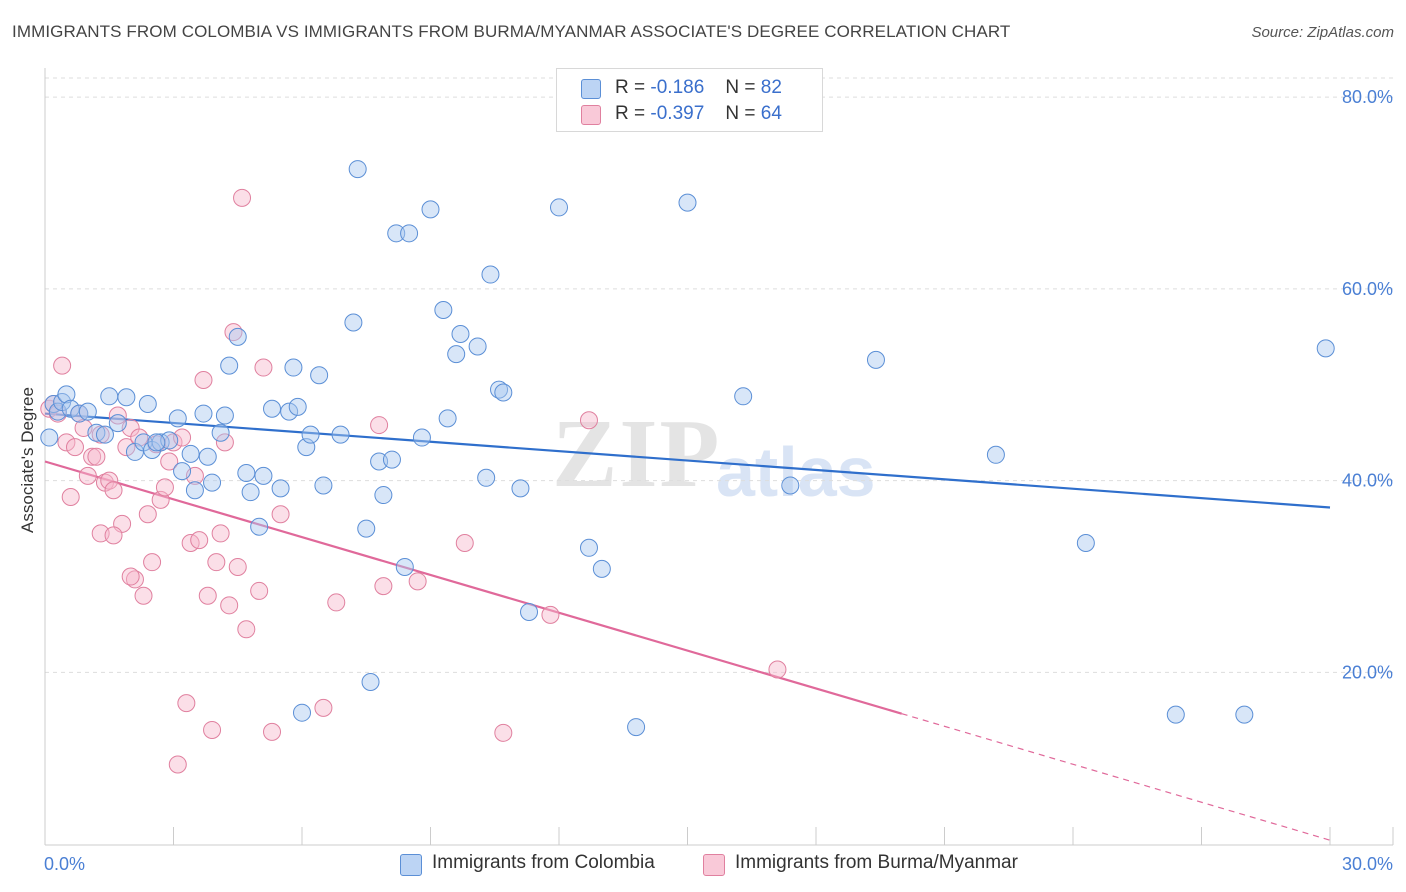 The width and height of the screenshot is (1406, 892). I want to click on watermark-zip: ZIP, so click(637, 454).